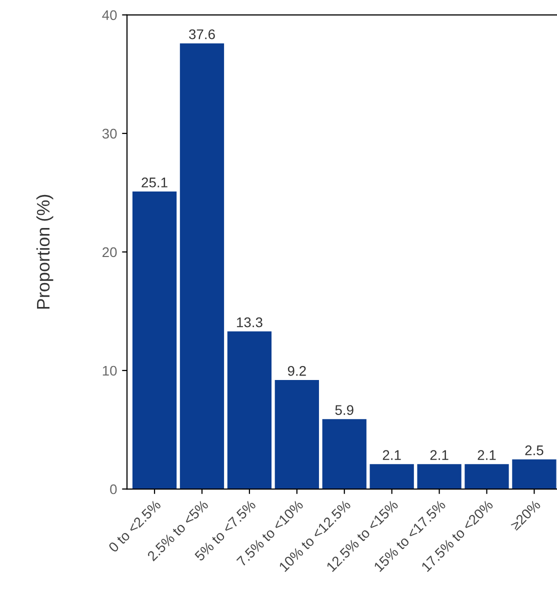 This screenshot has width=557, height=596. Describe the element at coordinates (109, 15) in the screenshot. I see `y-tick-label: 40` at that location.